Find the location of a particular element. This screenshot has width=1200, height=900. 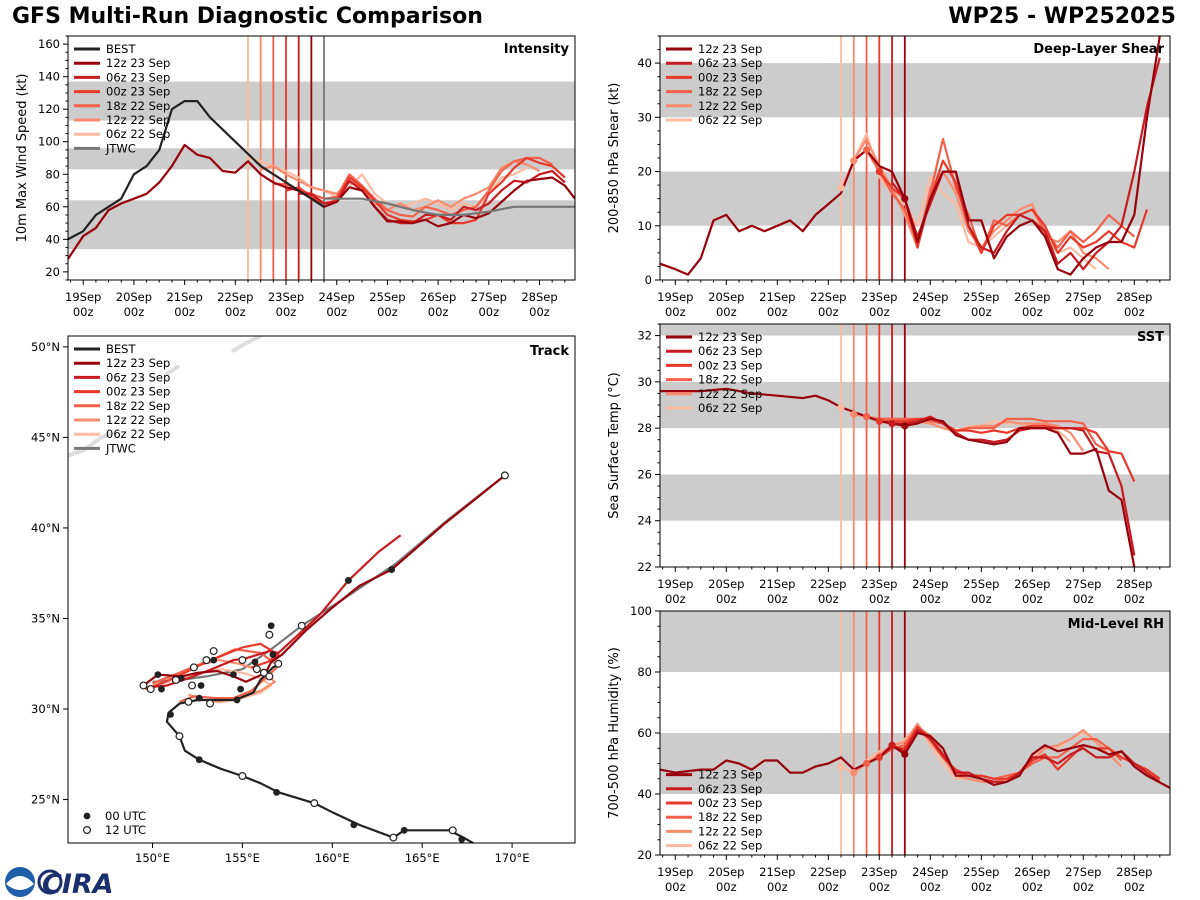

shear-init-marker-12z-23-sep is located at coordinates (905, 199).